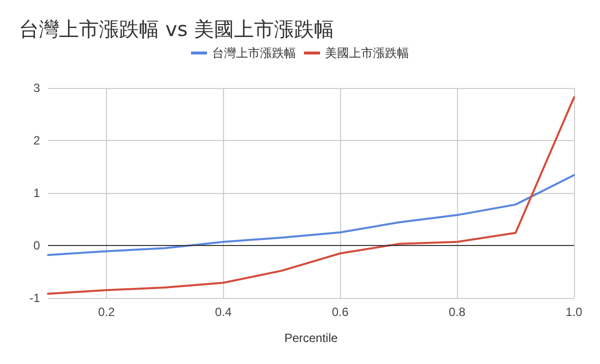  I want to click on y-tick-label: 1, so click(36, 193).